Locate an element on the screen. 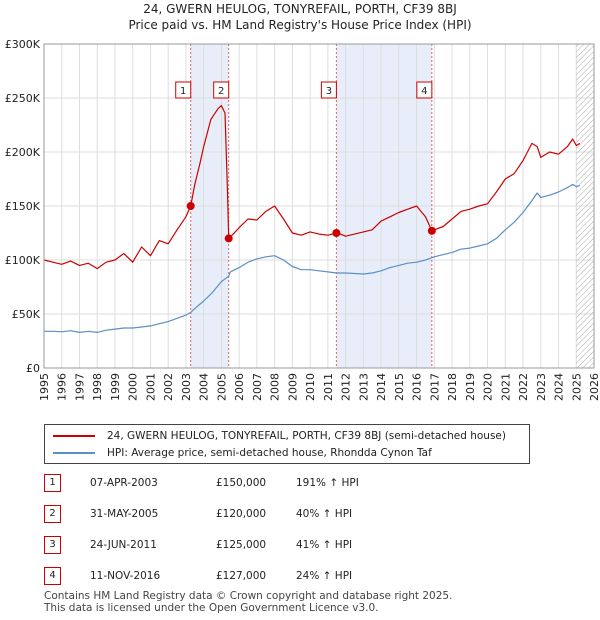 The height and width of the screenshot is (620, 600). y-tick-label: £200K is located at coordinates (23, 152).